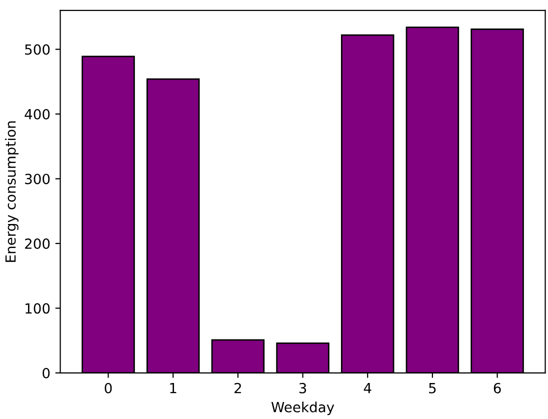 This screenshot has height=419, width=548. Describe the element at coordinates (368, 388) in the screenshot. I see `x-tick-label: 4` at that location.